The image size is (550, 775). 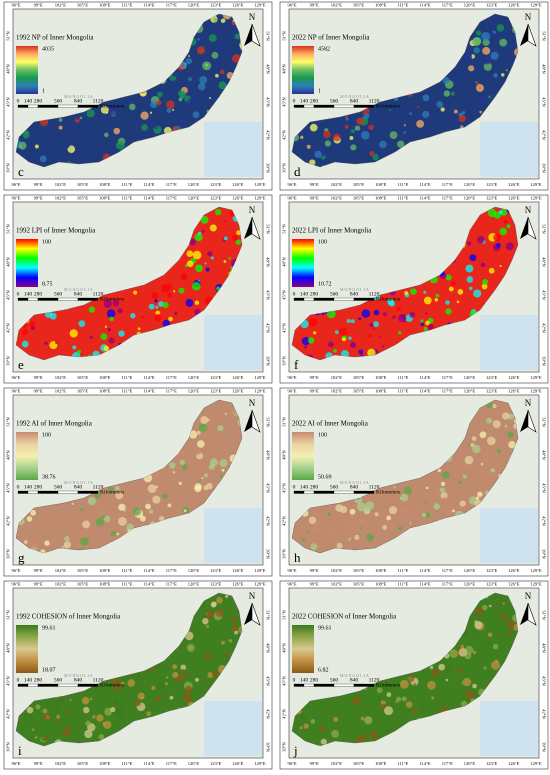 What do you see at coordinates (171, 184) in the screenshot?
I see `lon-tick-label: 117°E` at bounding box center [171, 184].